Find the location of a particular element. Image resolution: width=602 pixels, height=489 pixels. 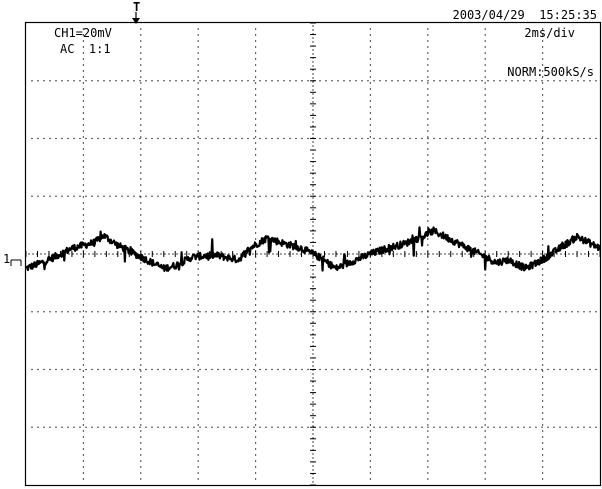

coupling-mode: AC 1:1 is located at coordinates (85, 49).